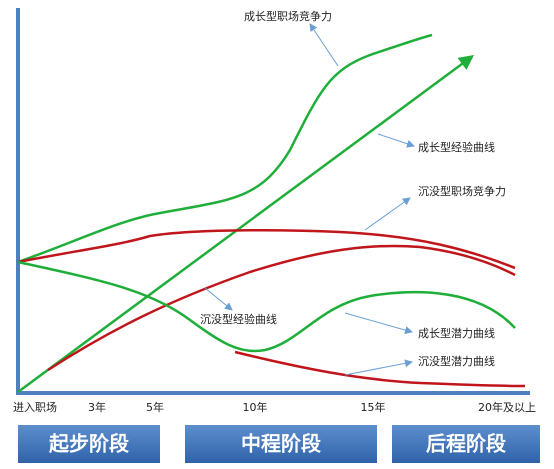  I want to click on annotation: 成长型经验曲线, so click(456, 147).